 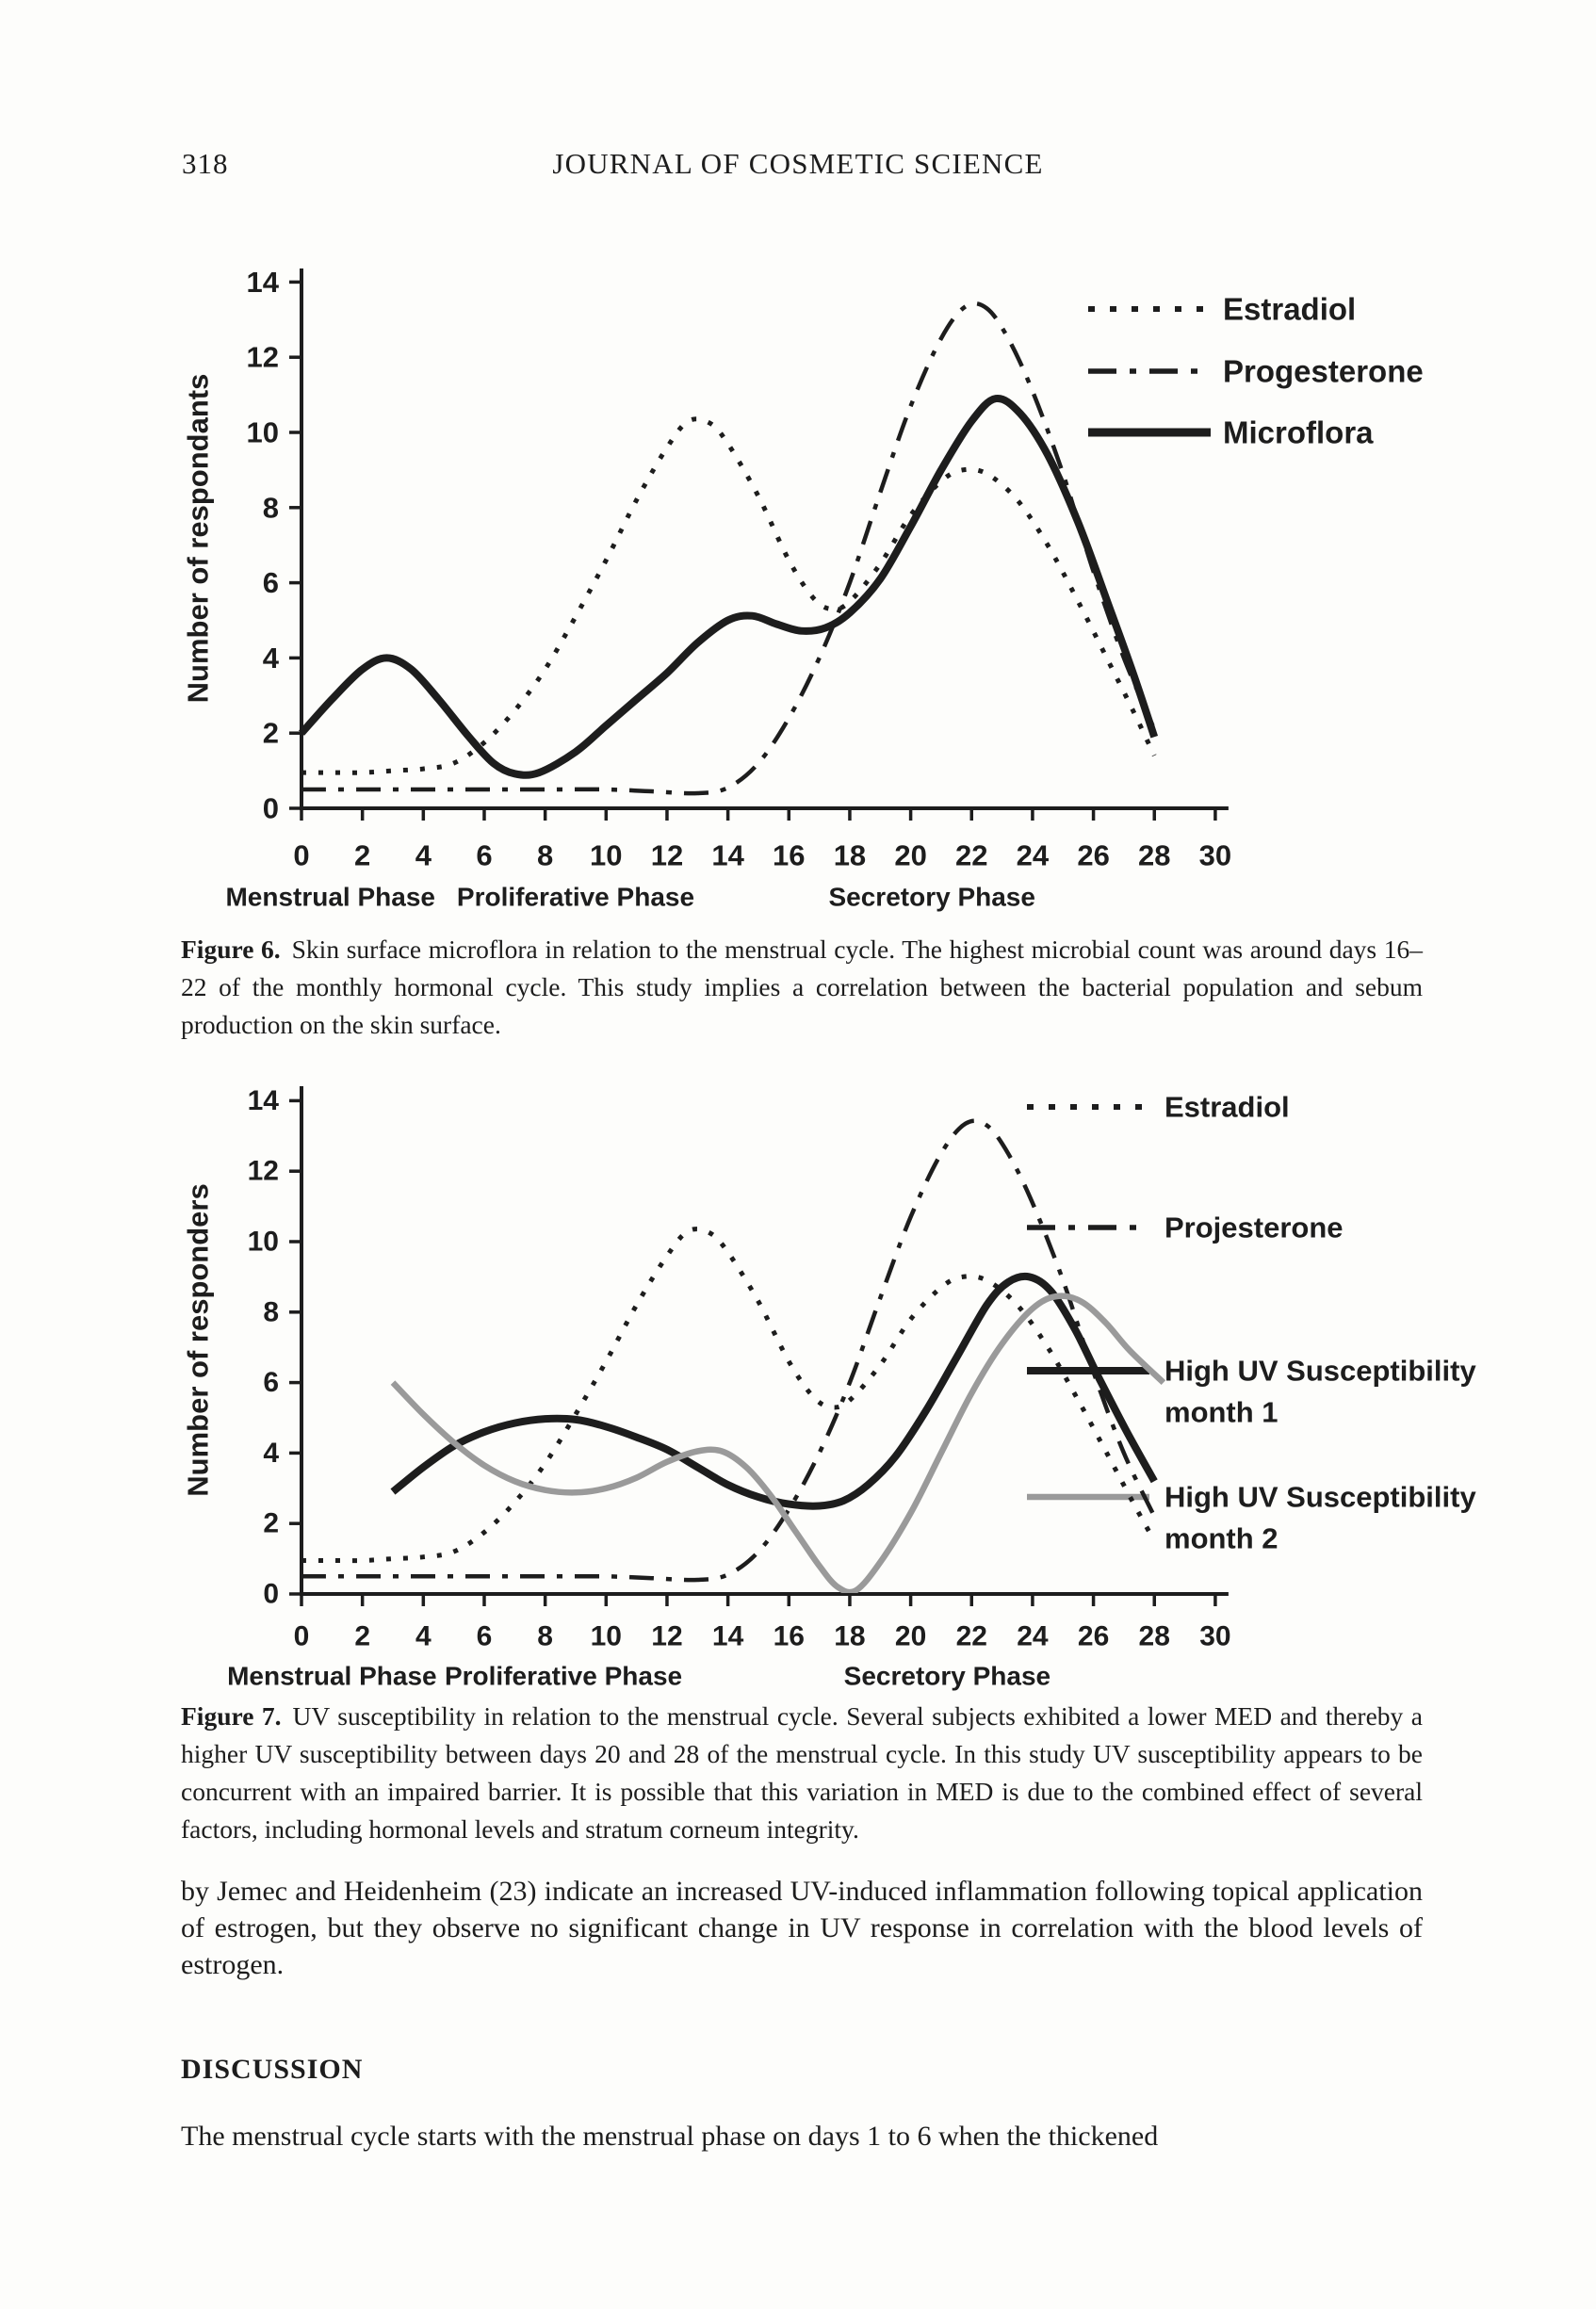 I want to click on legend-label: Microflora, so click(x=1298, y=432).